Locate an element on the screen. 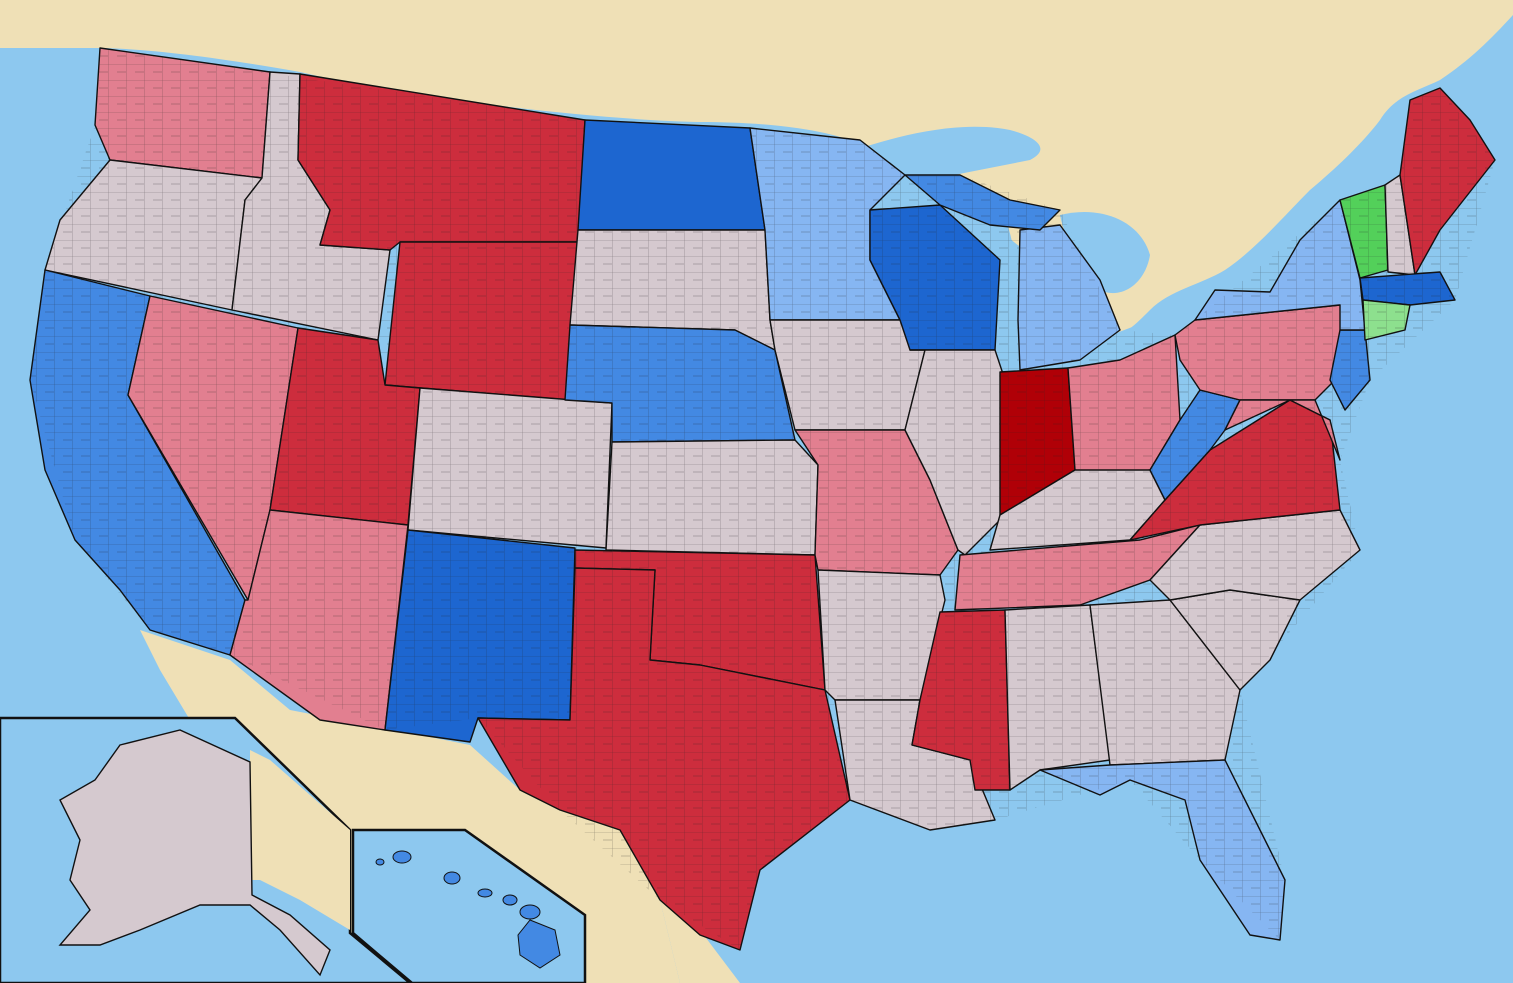 Image resolution: width=1513 pixels, height=983 pixels. mexico-east is located at coordinates (700, 941).